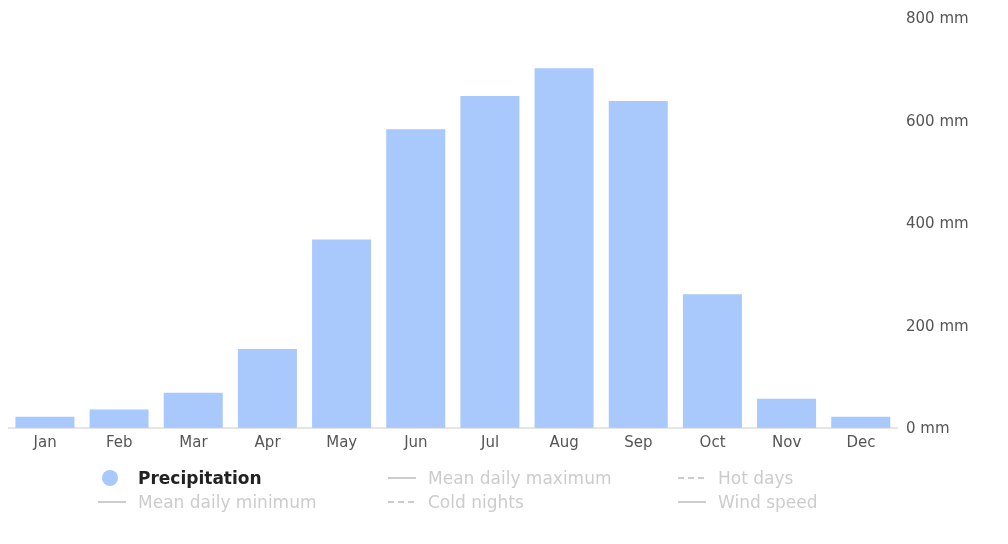  I want to click on x-tick-label: Jul, so click(490, 441).